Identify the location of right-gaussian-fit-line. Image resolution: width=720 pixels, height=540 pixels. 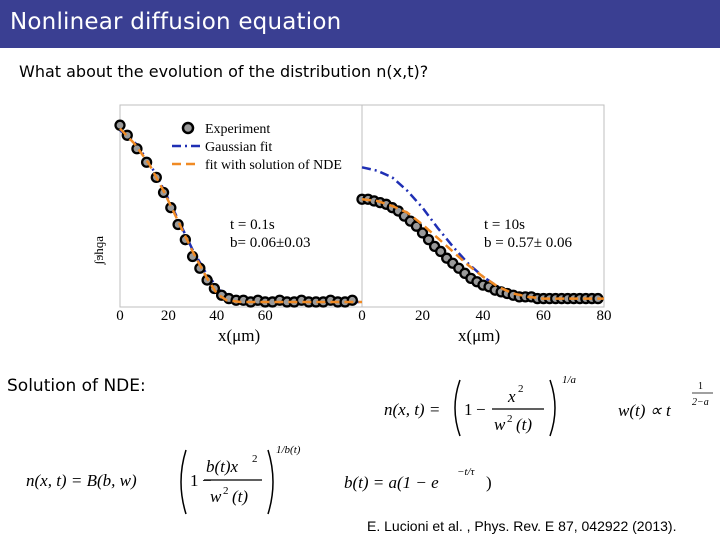
(482, 233).